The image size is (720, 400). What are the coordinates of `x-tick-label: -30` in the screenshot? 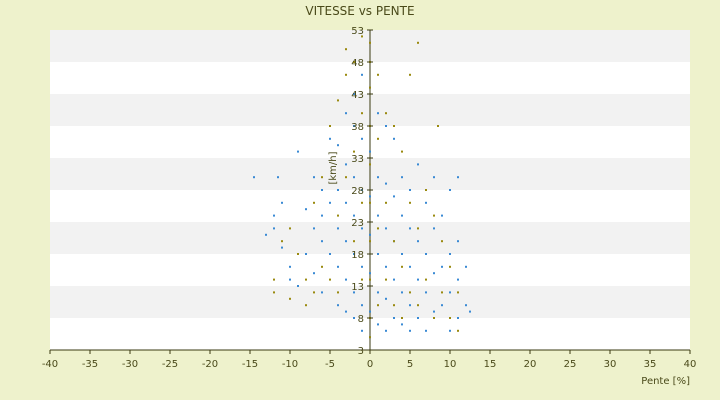 It's located at (130, 364).